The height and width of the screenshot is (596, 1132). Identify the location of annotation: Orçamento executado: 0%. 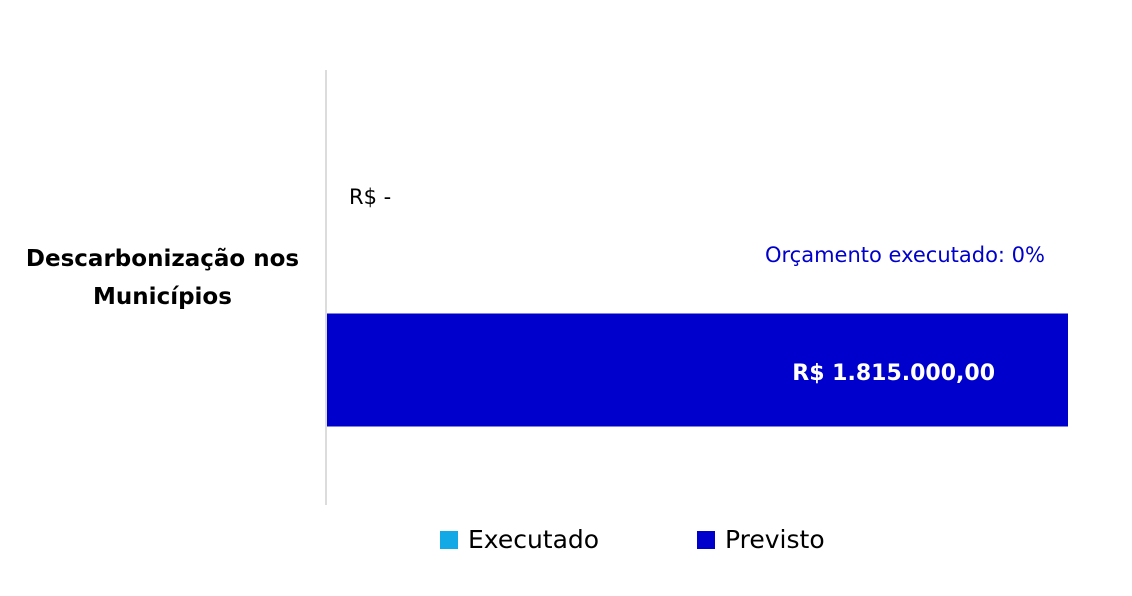
(905, 255).